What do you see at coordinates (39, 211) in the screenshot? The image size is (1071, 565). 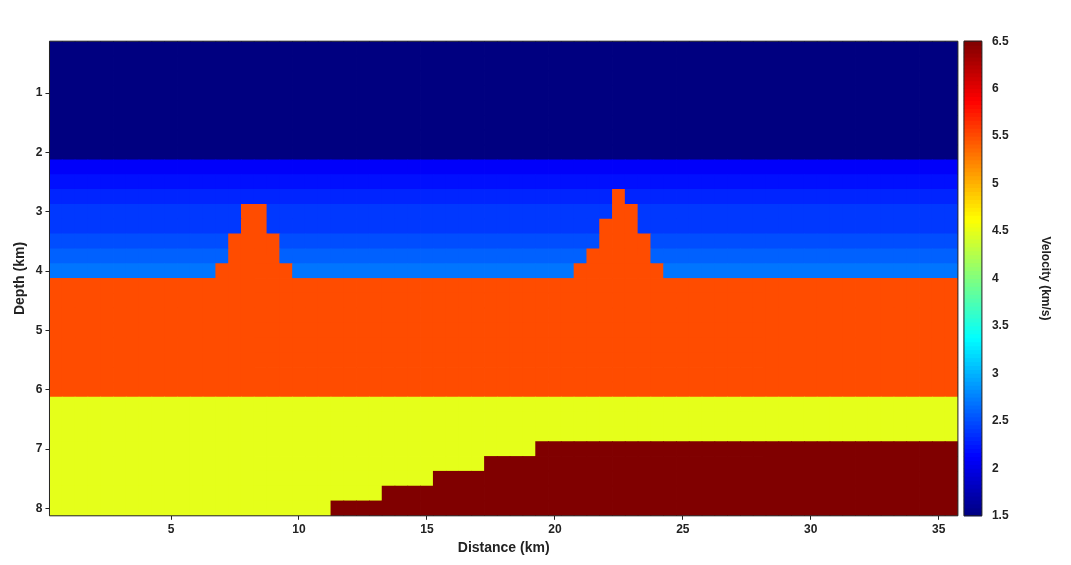 I see `y-tick-label: 3` at bounding box center [39, 211].